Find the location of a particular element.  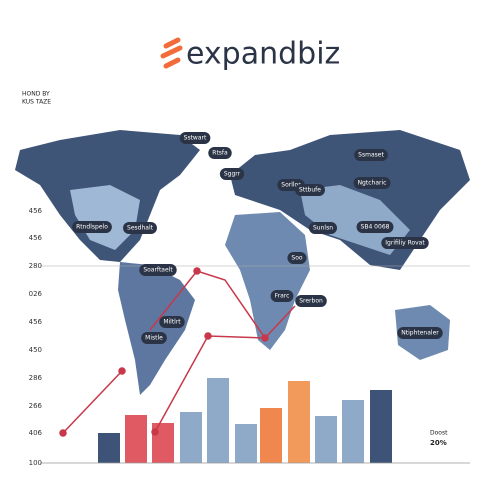

map-label-text: Sunlsn is located at coordinates (323, 228).